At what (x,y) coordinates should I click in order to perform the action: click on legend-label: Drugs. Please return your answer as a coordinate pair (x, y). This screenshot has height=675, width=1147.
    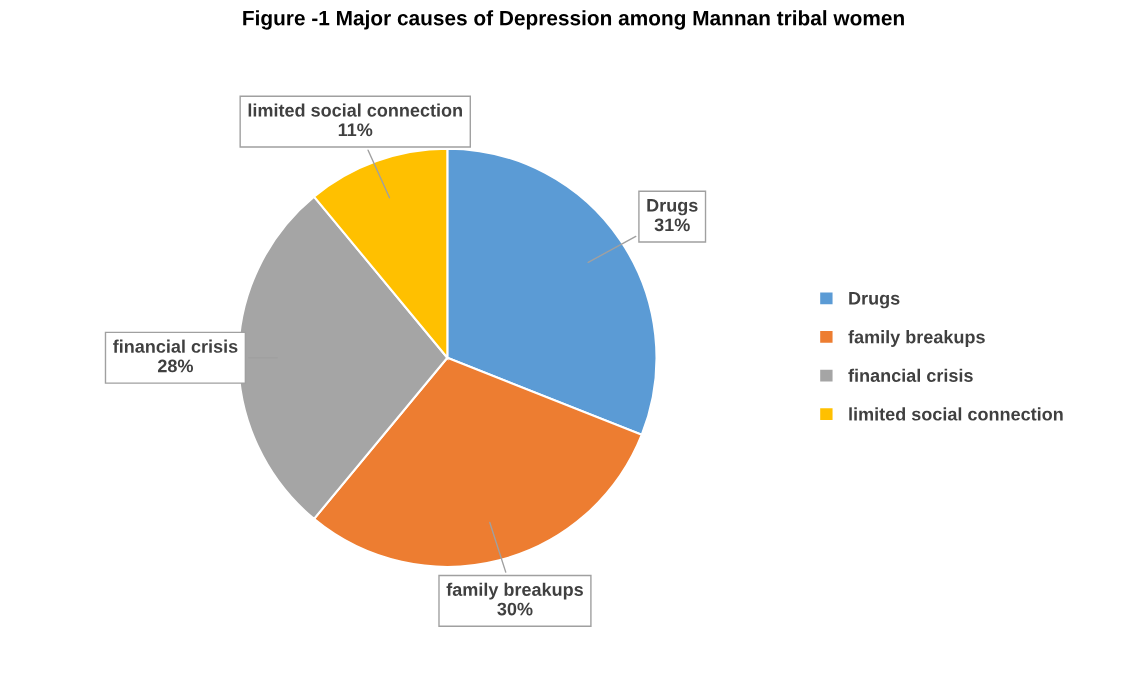
    Looking at the image, I should click on (874, 300).